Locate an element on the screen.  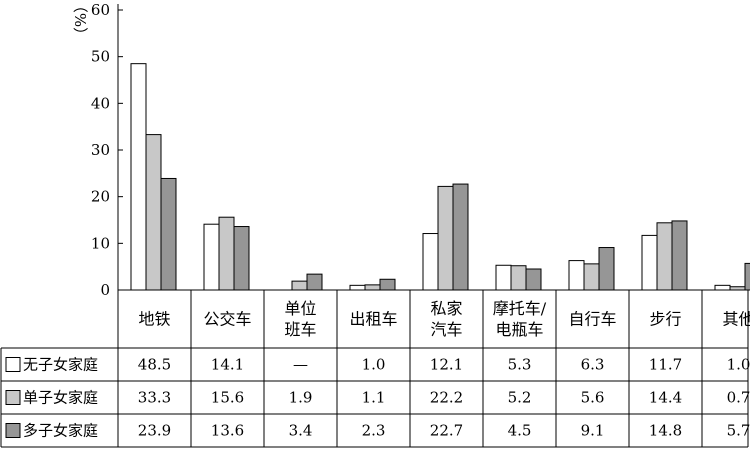
y-tick-label: 60 is located at coordinates (100, 10).